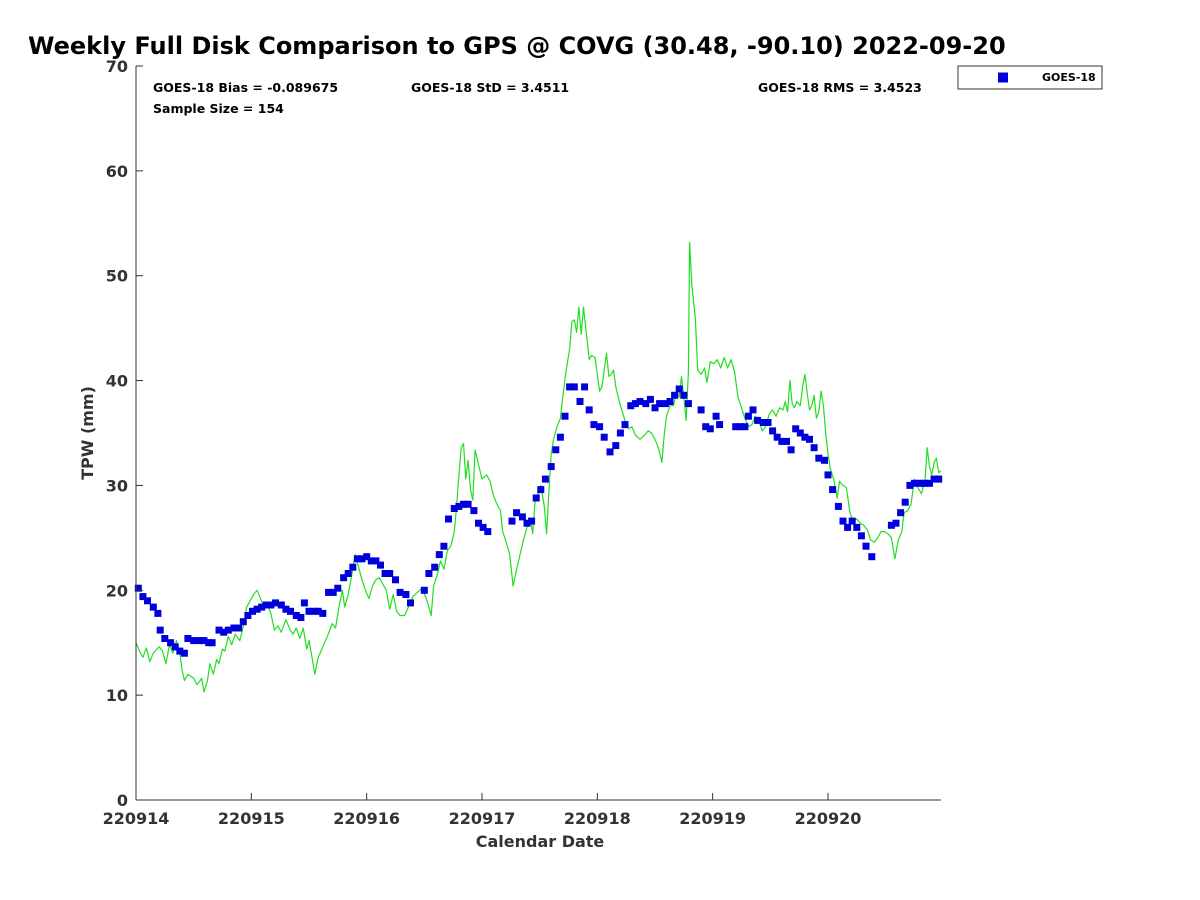 This screenshot has height=900, width=1200. I want to click on y-tick-label: 30, so click(117, 485).